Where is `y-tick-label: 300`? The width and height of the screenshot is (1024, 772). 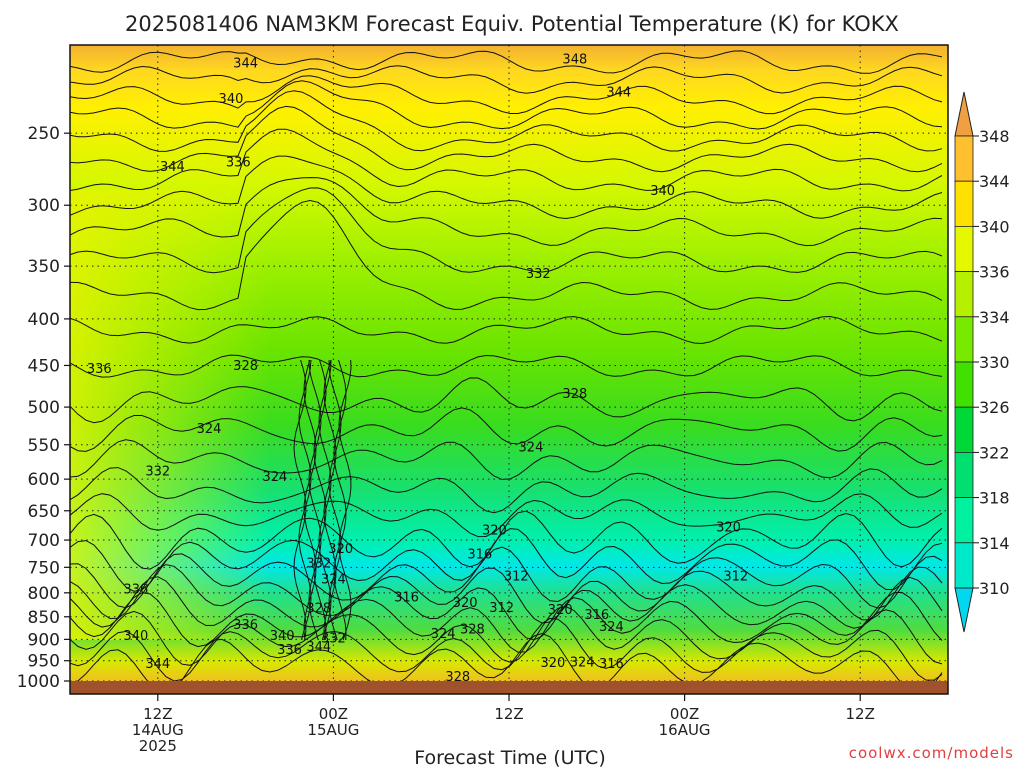 y-tick-label: 300 is located at coordinates (44, 206).